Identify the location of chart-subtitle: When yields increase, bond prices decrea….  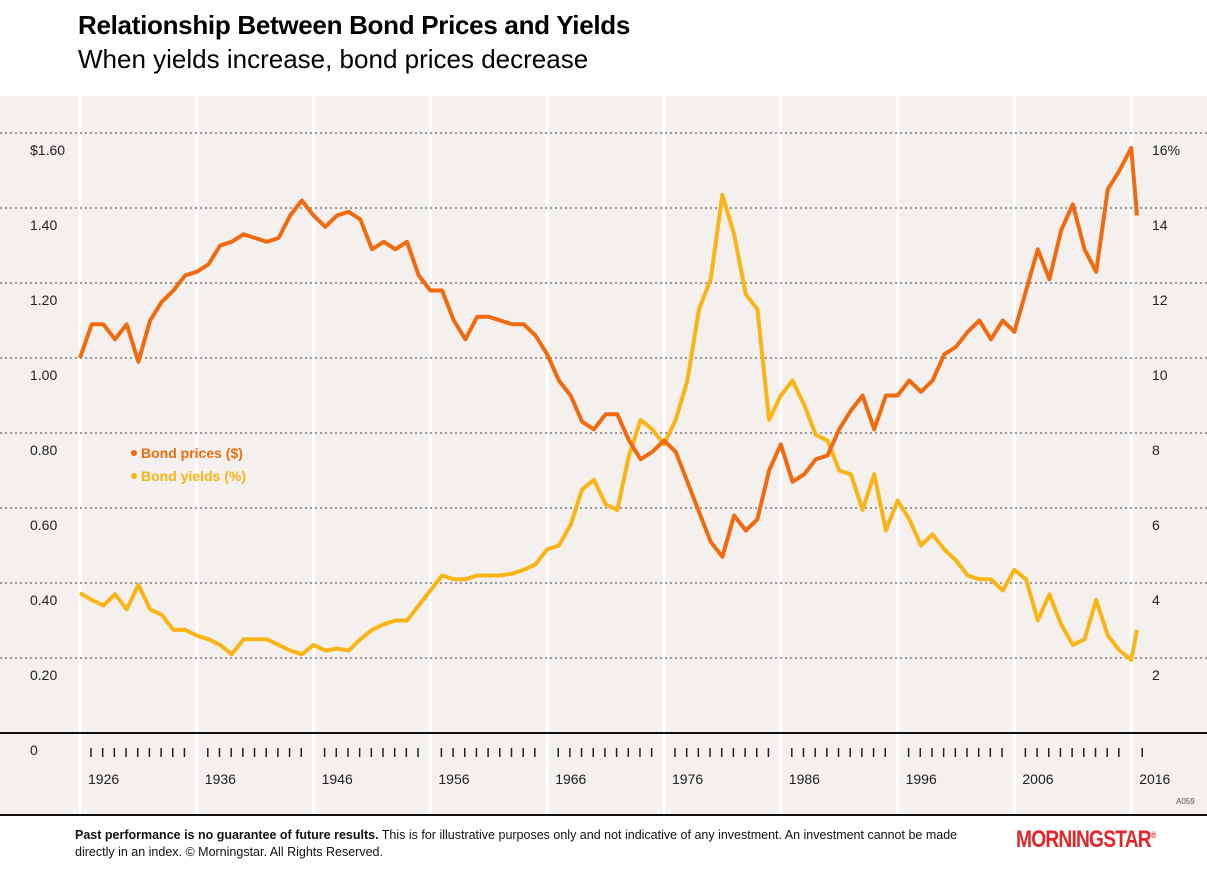
(333, 59).